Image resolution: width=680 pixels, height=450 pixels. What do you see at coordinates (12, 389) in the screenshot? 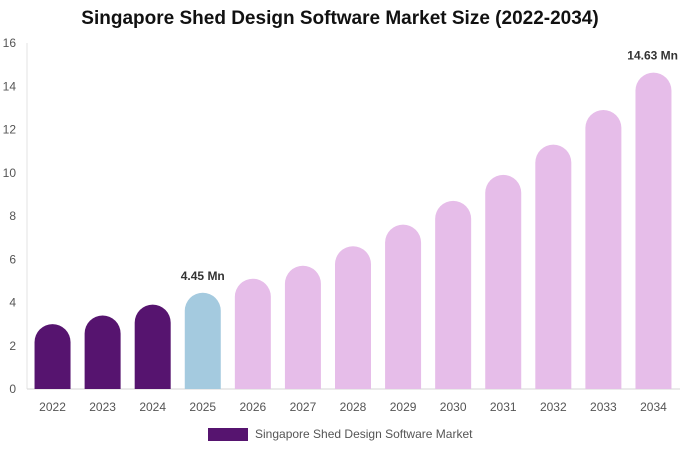
I see `y-tick-label: 0` at bounding box center [12, 389].